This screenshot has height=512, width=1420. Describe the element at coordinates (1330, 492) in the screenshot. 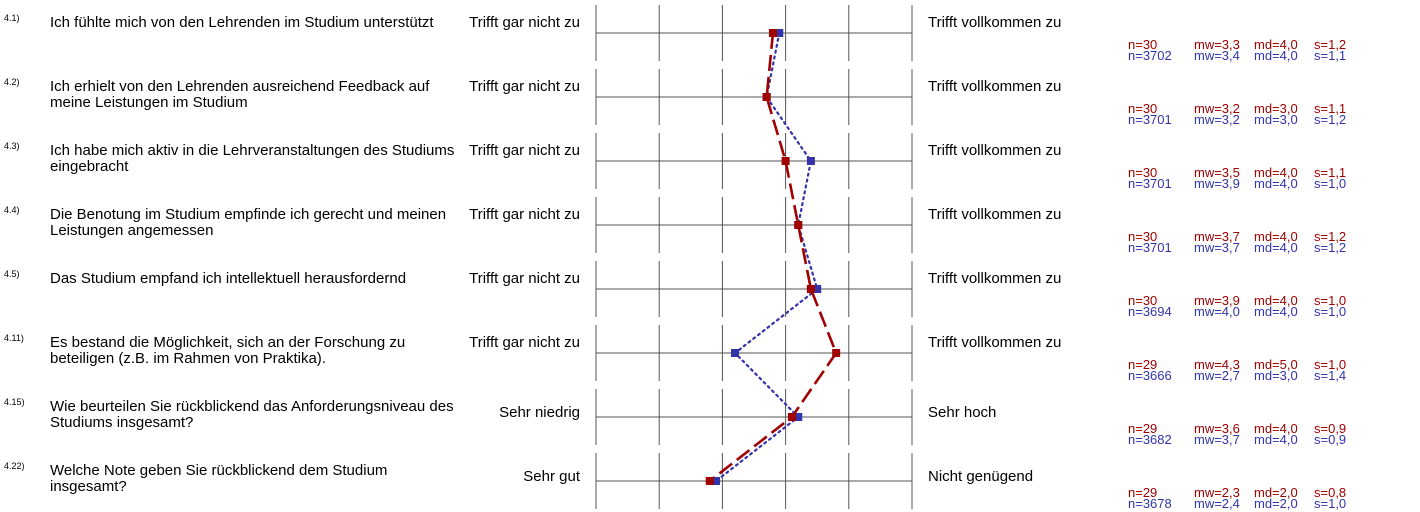

I see `group-stat-s: s=0,8` at that location.